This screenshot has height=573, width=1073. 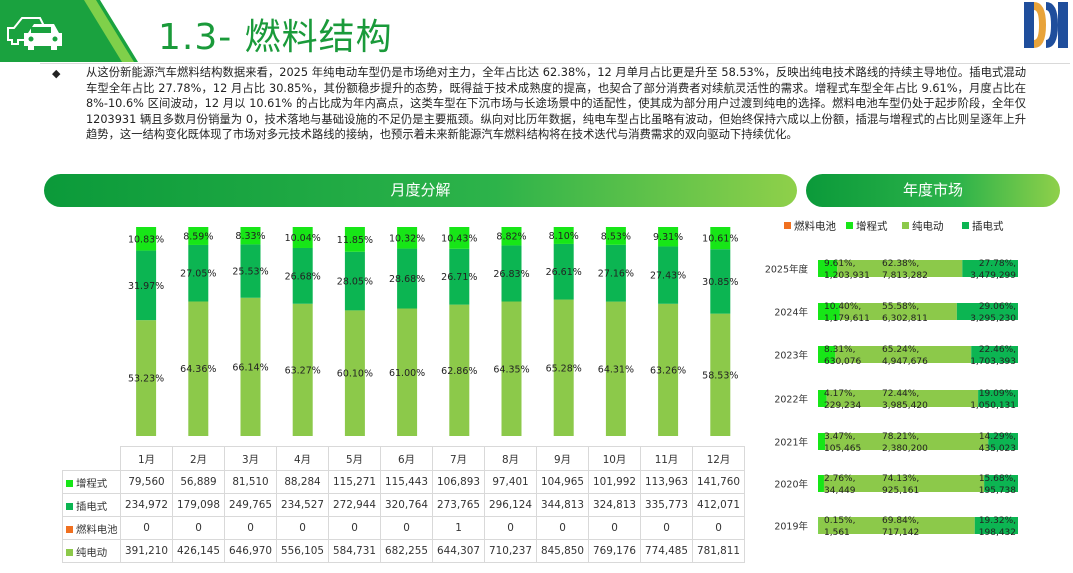 What do you see at coordinates (839, 350) in the screenshot?
I see `label-line: 8.31%,` at bounding box center [839, 350].